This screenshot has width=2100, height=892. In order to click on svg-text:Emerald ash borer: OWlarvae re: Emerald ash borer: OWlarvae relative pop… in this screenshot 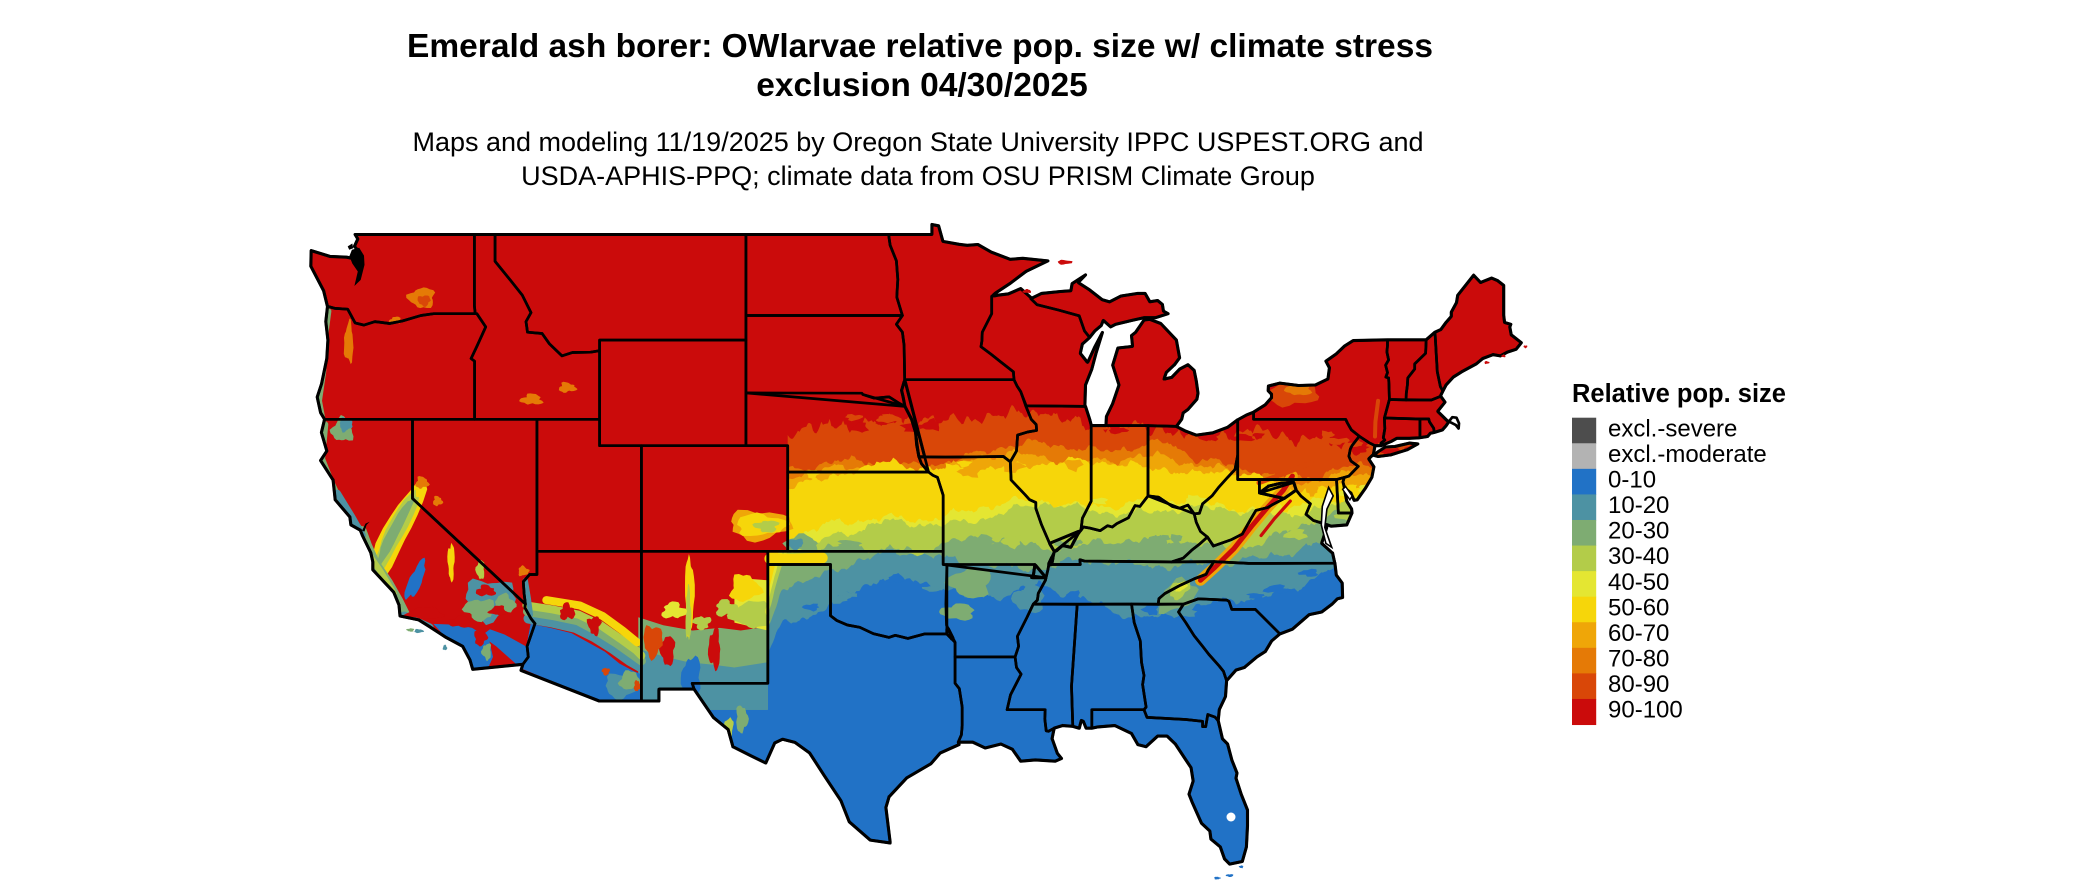, I will do `click(920, 46)`.